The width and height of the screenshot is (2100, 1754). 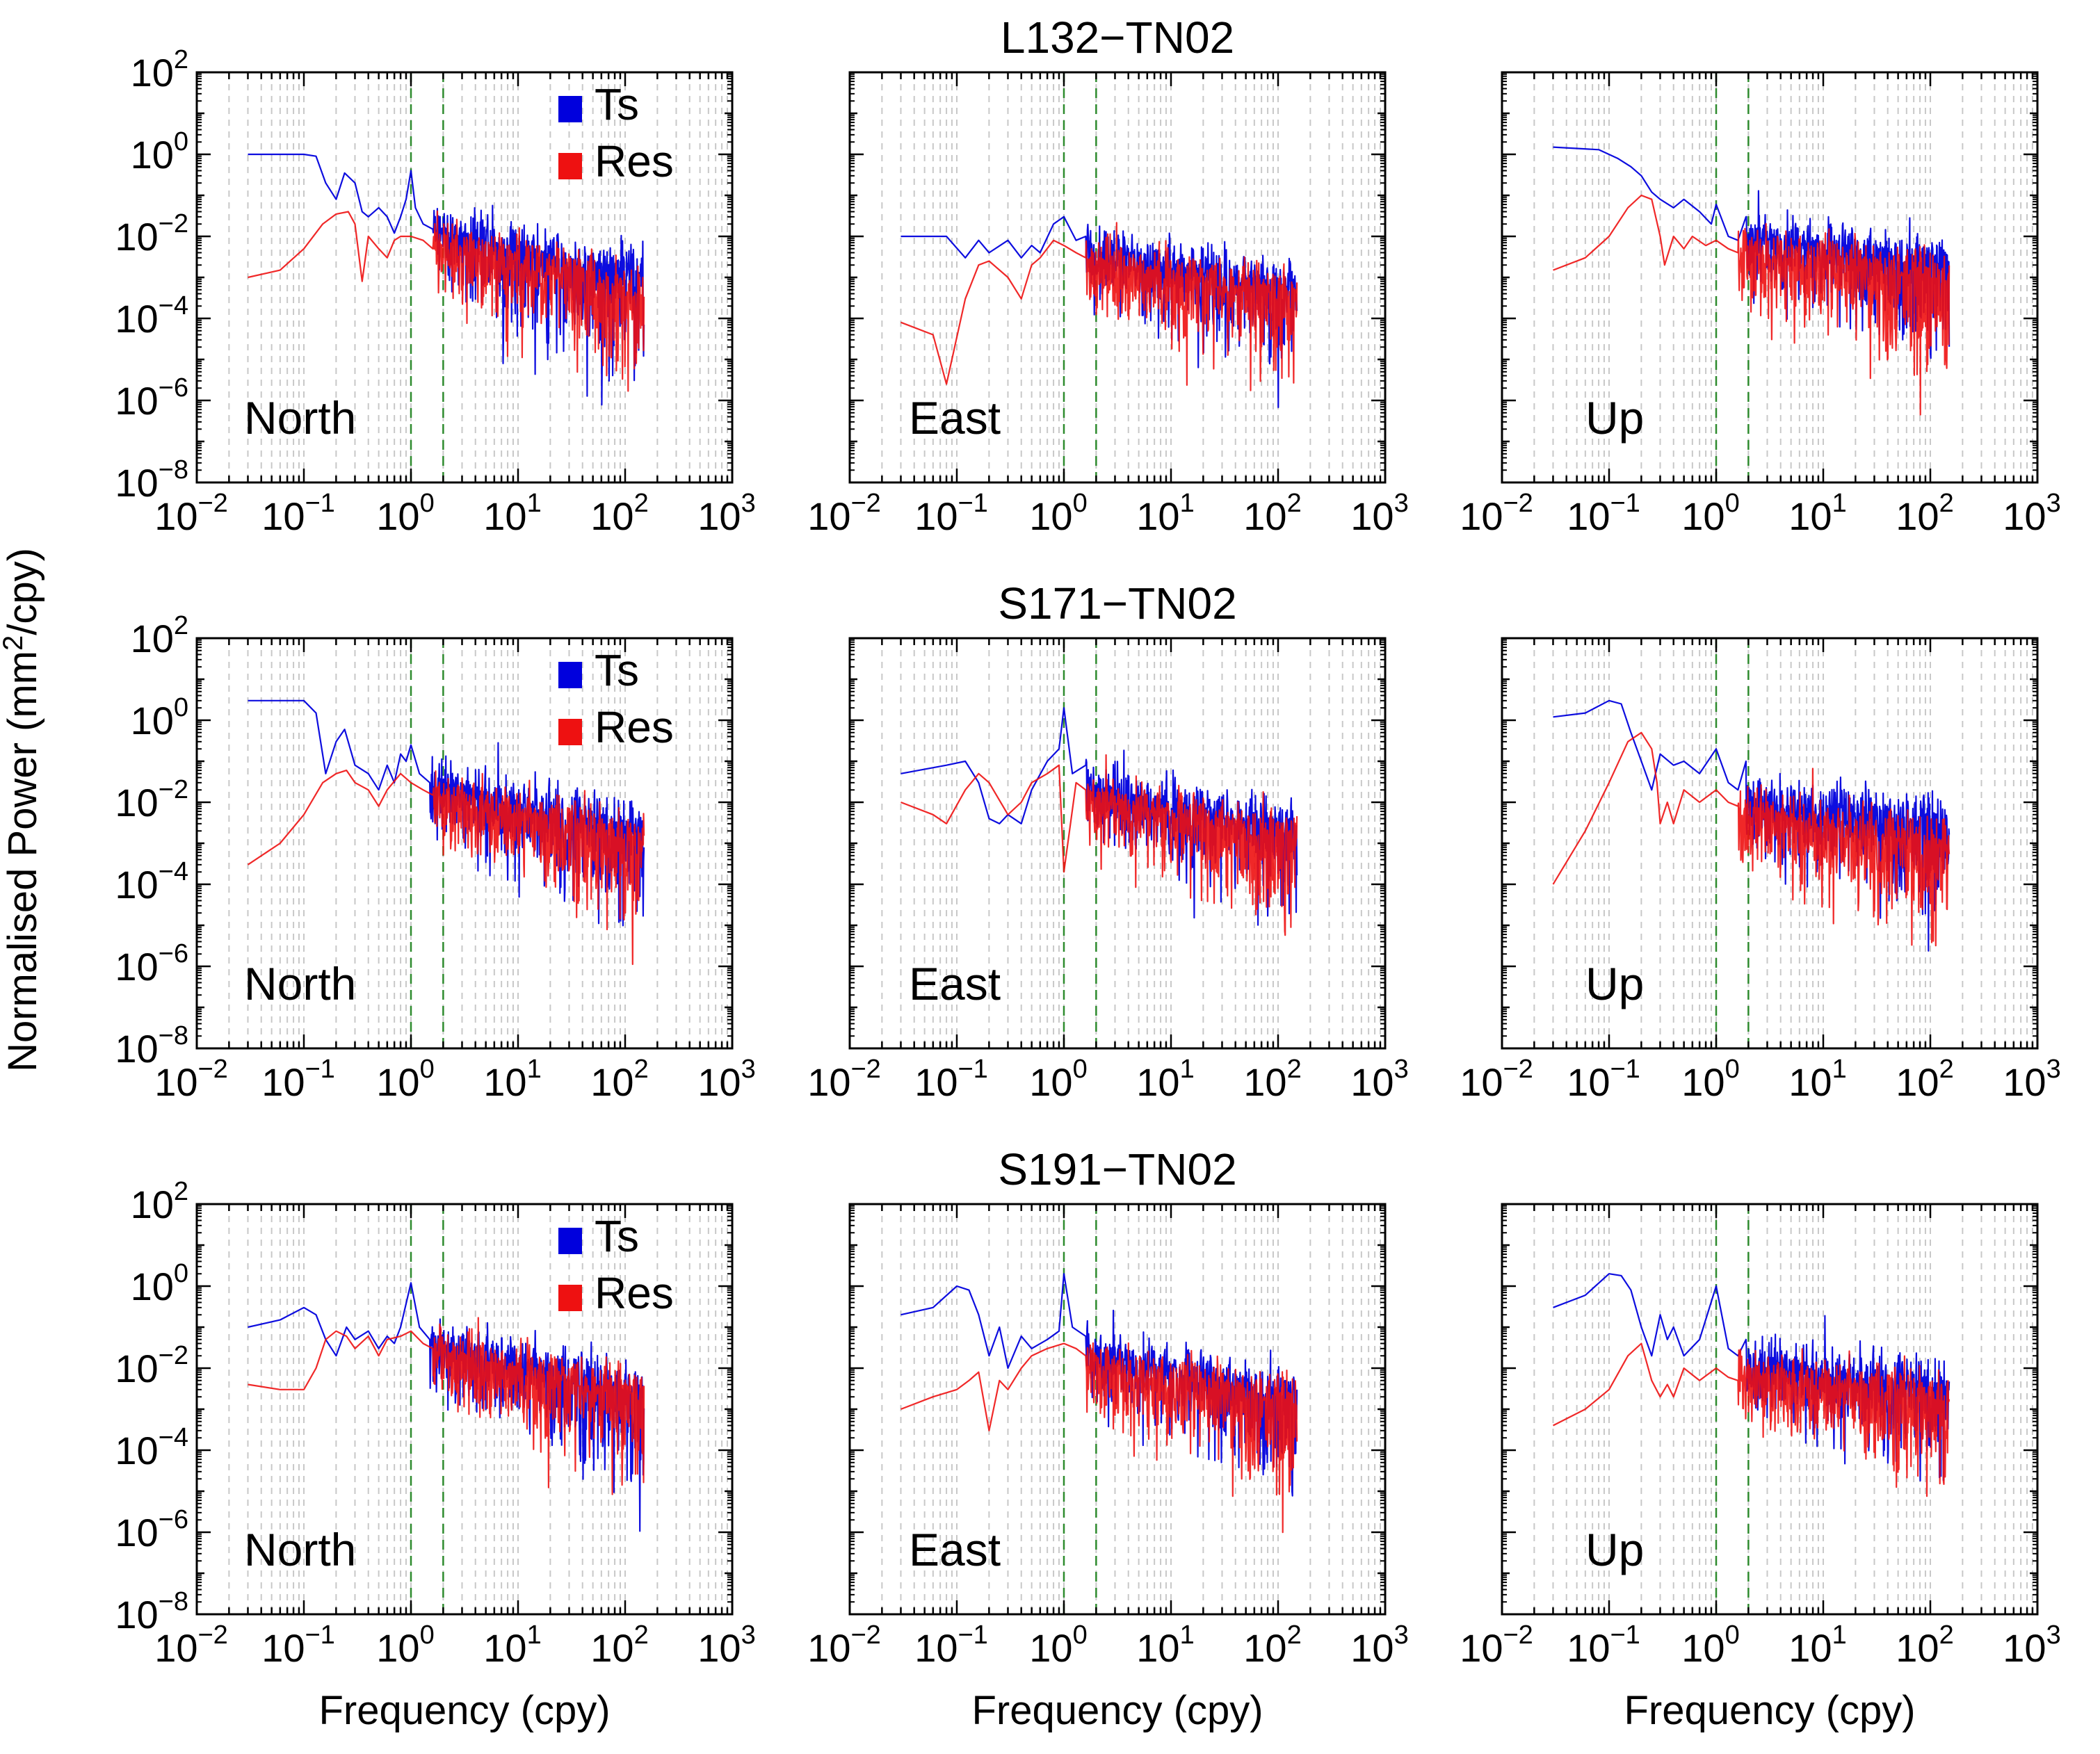 I want to click on panel-up: 10⁻² 10⁻¹ 10⁰ 10¹ 10² 10³ Up Frequency (cpy), so click(x=1761, y=1468).